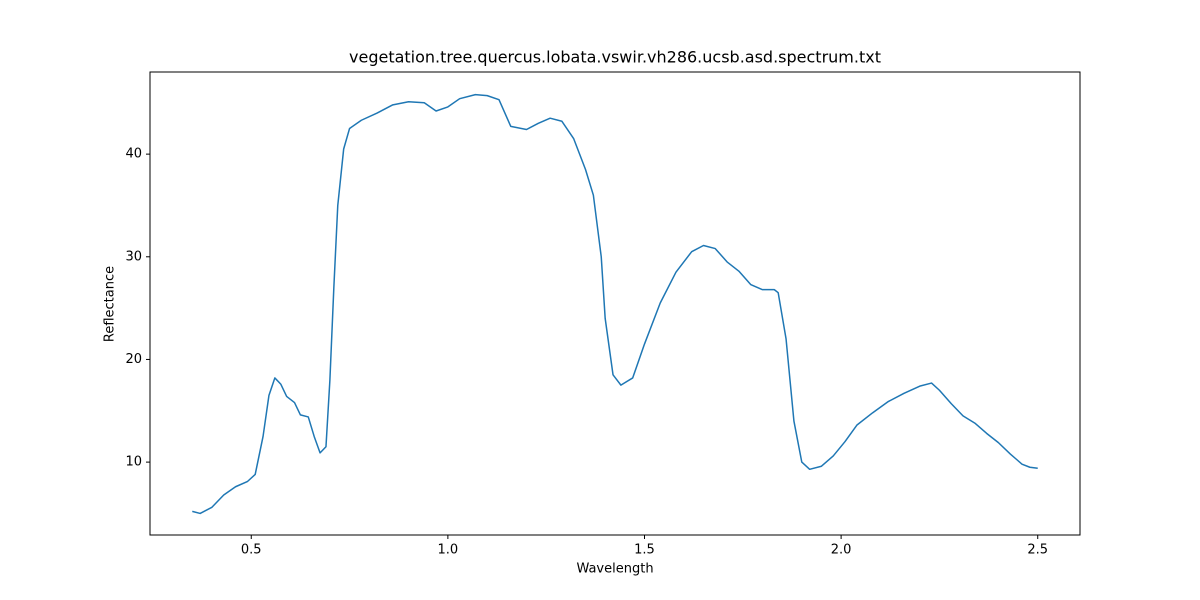 This screenshot has height=600, width=1200. I want to click on y-tick-label: 20, so click(133, 359).